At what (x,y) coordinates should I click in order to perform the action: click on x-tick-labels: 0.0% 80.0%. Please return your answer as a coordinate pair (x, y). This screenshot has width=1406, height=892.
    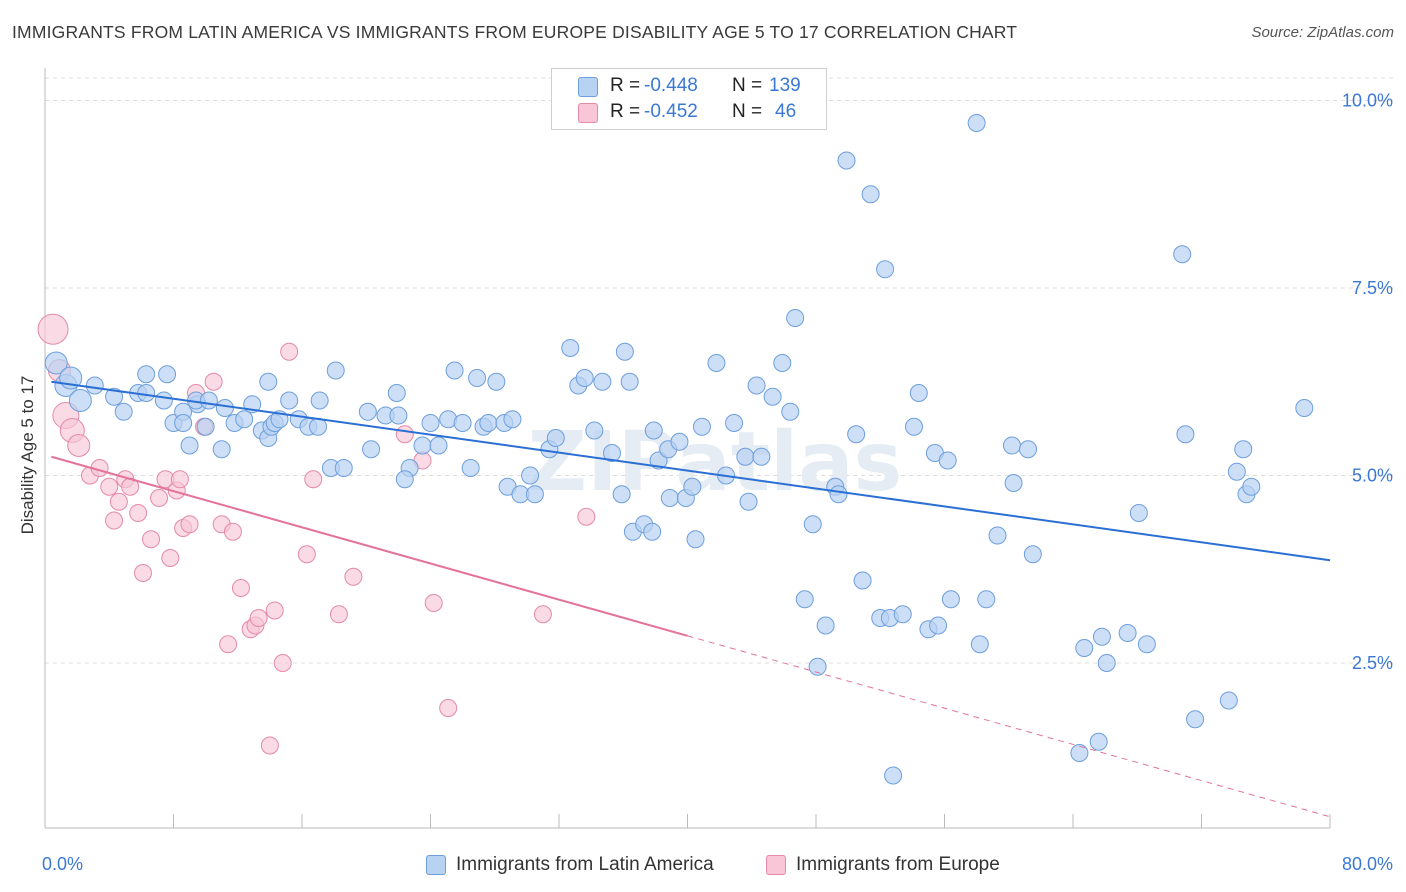
    Looking at the image, I should click on (717, 864).